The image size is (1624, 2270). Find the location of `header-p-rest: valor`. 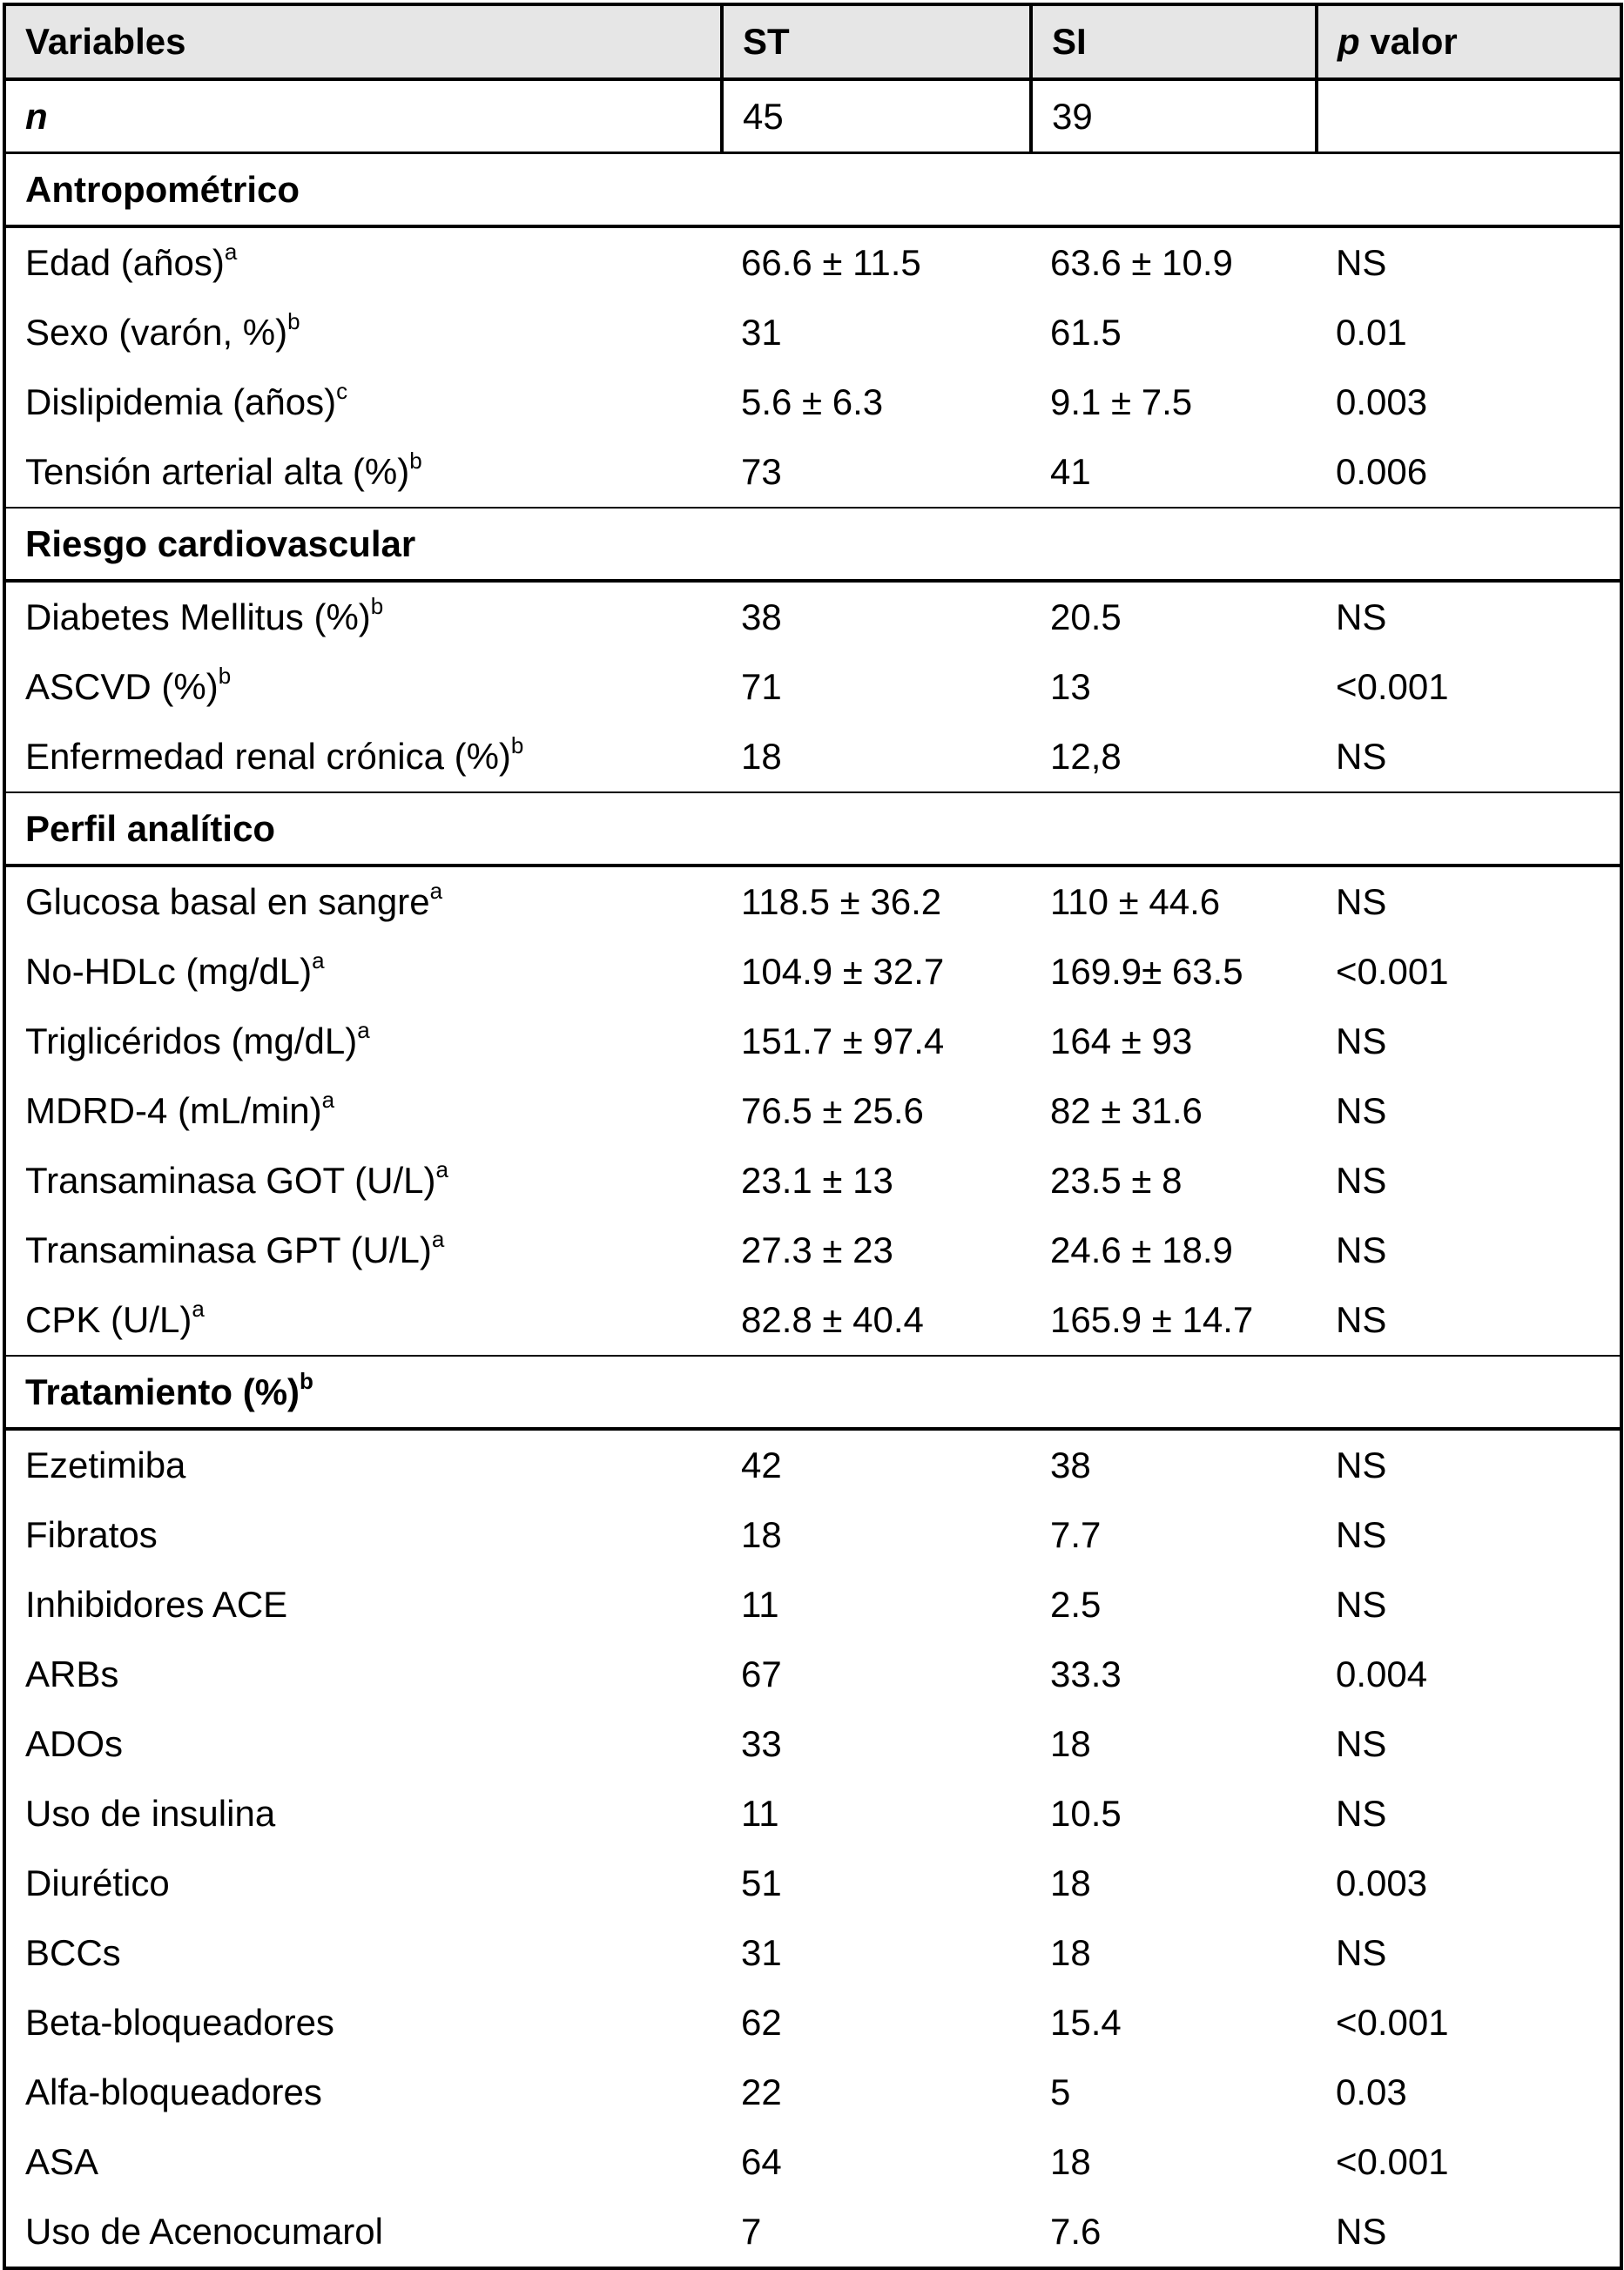

header-p-rest: valor is located at coordinates (1409, 41).